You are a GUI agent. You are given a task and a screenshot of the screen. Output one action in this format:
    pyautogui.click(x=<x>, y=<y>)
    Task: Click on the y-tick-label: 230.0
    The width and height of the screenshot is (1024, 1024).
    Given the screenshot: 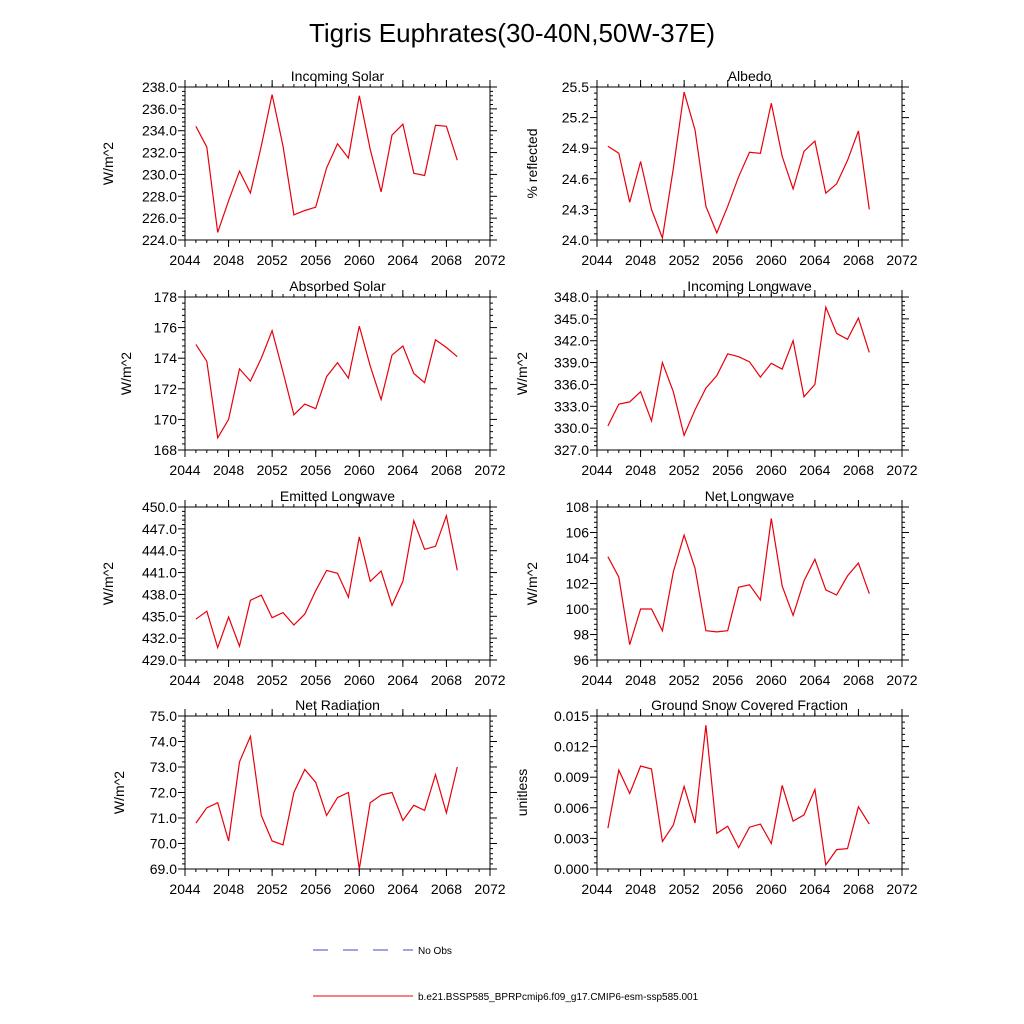 What is the action you would take?
    pyautogui.click(x=159, y=174)
    